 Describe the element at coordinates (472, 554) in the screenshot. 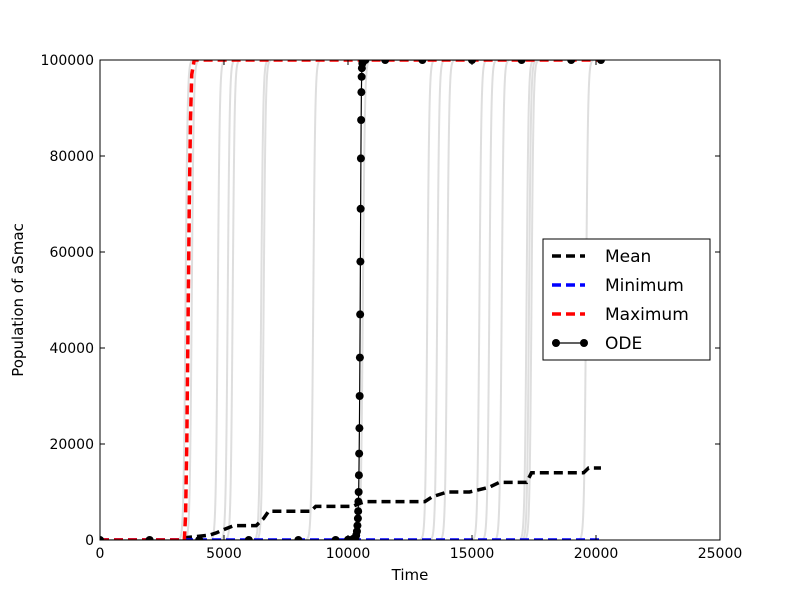

I see `x-tick-label: 15000` at that location.